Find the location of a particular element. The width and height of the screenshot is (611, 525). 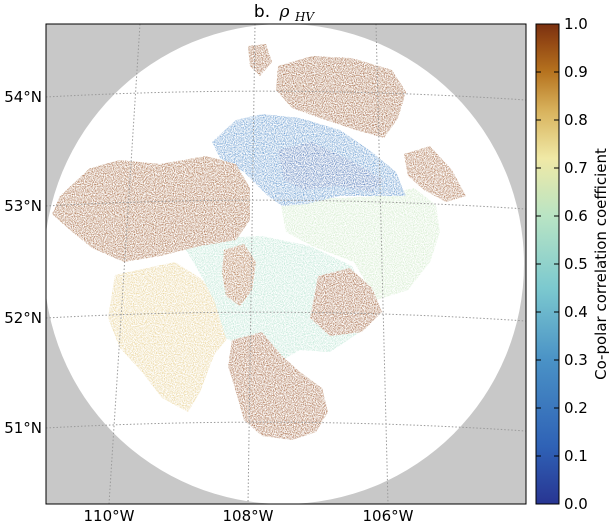

lon-label-108w: 108°W is located at coordinates (248, 516).